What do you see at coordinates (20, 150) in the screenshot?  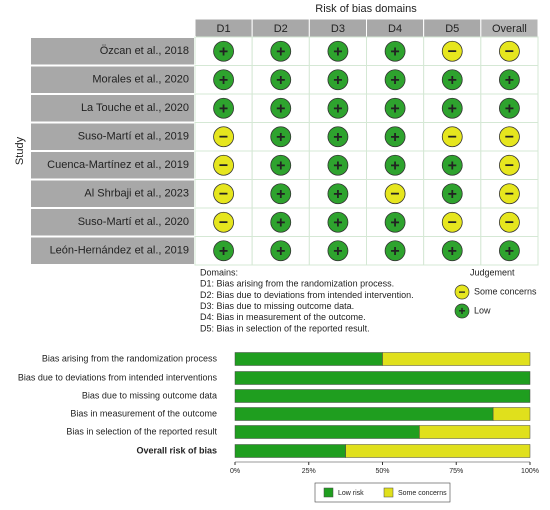 I see `y-label: Study` at bounding box center [20, 150].